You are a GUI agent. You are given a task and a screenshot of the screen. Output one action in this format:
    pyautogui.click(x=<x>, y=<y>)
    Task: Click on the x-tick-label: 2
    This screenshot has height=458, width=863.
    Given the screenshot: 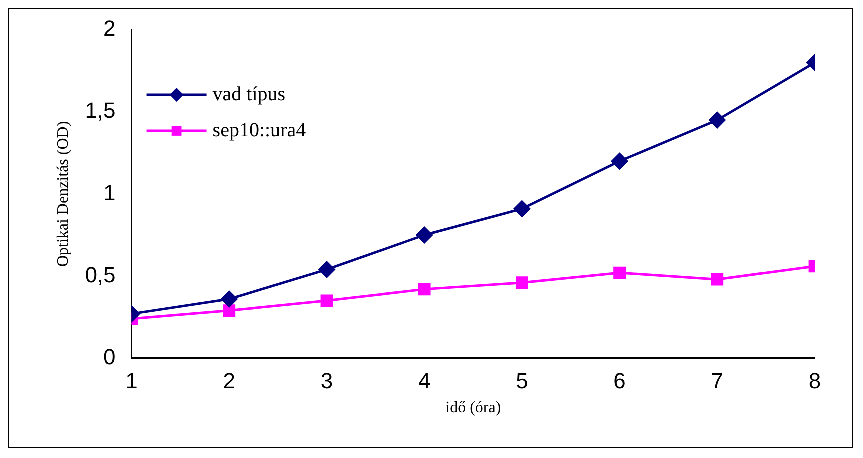 What is the action you would take?
    pyautogui.click(x=229, y=381)
    